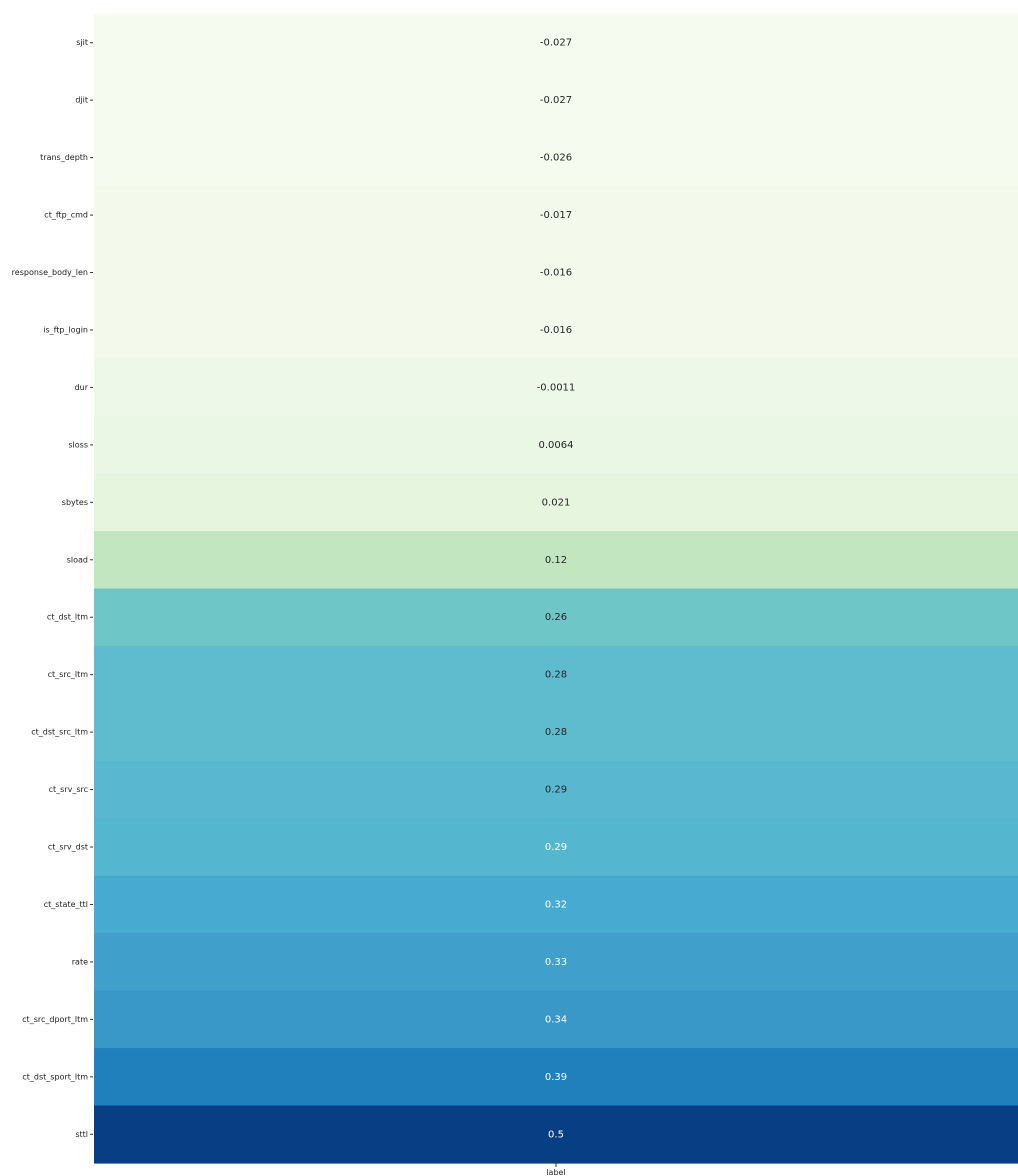 The height and width of the screenshot is (1176, 1018). I want to click on heatmap-cell-sbytes, so click(556, 502).